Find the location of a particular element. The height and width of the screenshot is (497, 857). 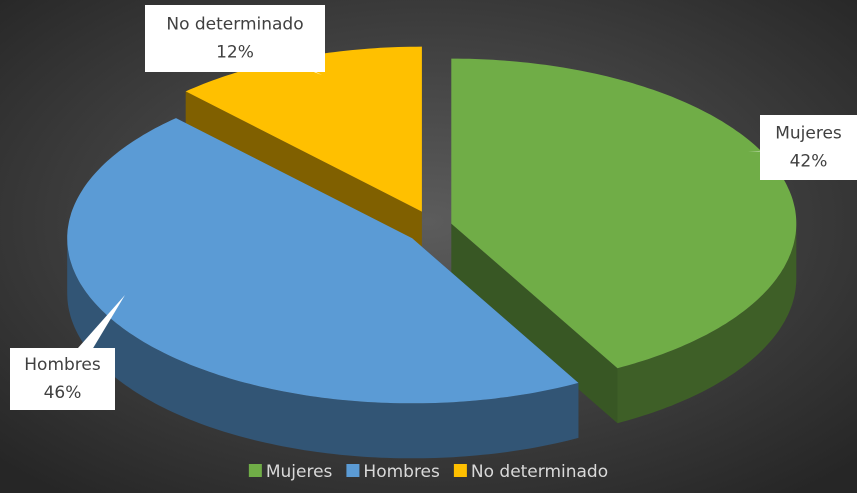

legend-label: Mujeres is located at coordinates (299, 472).